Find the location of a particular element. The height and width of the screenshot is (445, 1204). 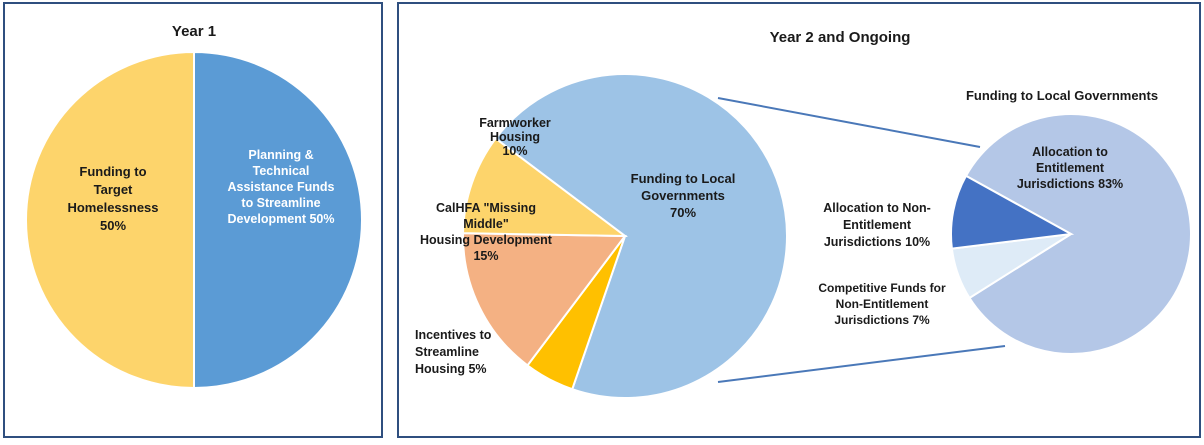

local-gov-slice-2-label-line: Jurisdictions 10% is located at coordinates (877, 242).